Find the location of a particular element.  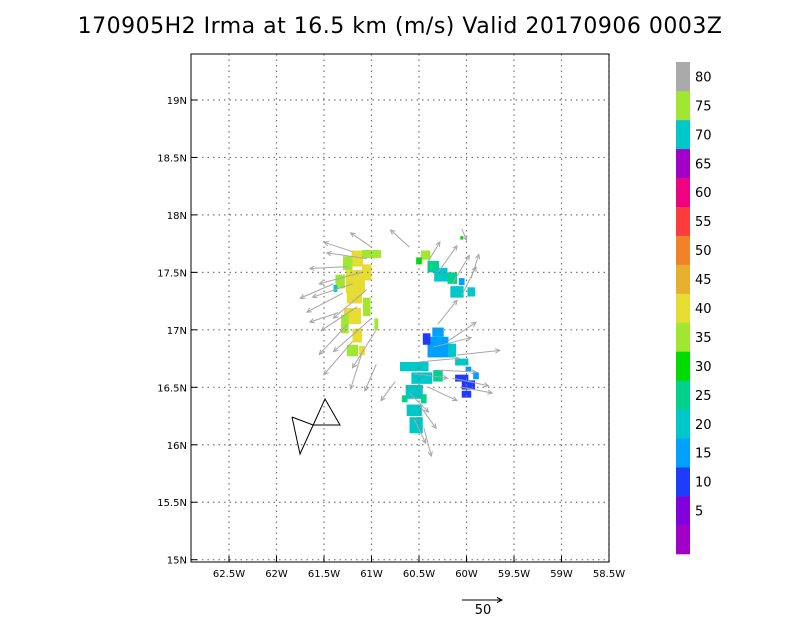

colorbar-label: 40 is located at coordinates (703, 309).